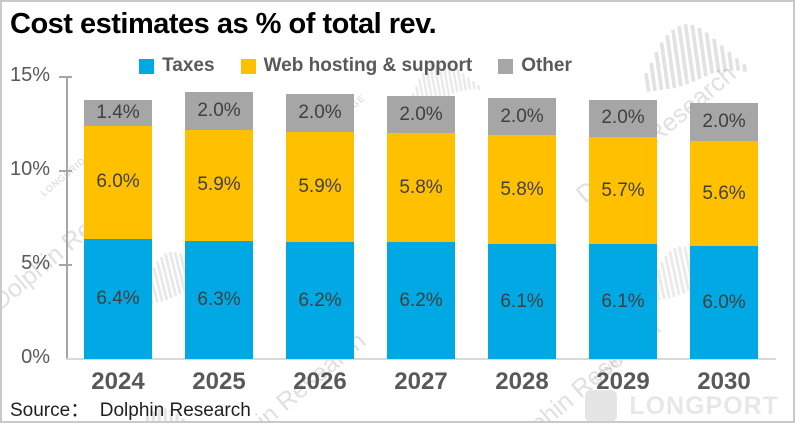  I want to click on source-note: Source： Dolphin Research, so click(130, 410).